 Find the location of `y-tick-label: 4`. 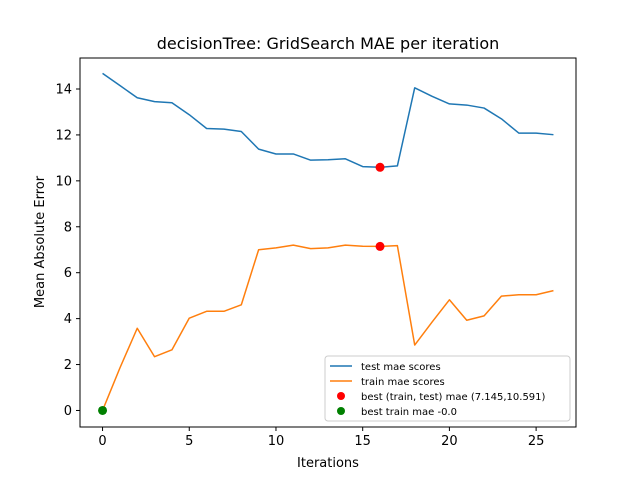

y-tick-label: 4 is located at coordinates (68, 319).